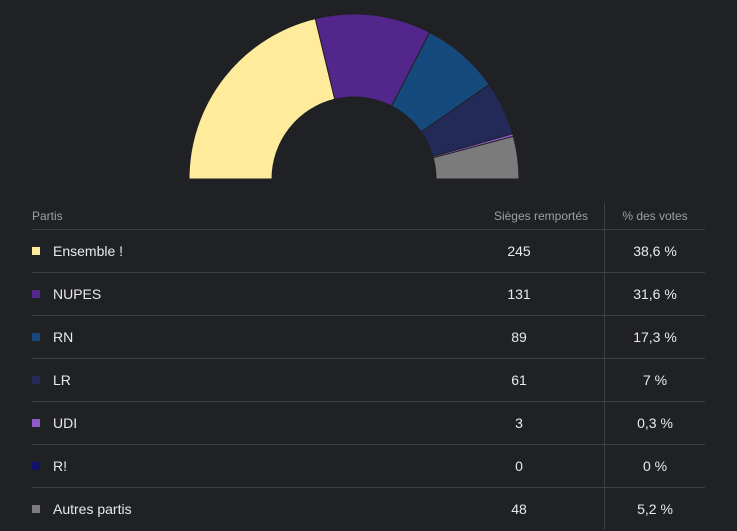 Image resolution: width=737 pixels, height=531 pixels. I want to click on votes-cell: 0 %, so click(654, 466).